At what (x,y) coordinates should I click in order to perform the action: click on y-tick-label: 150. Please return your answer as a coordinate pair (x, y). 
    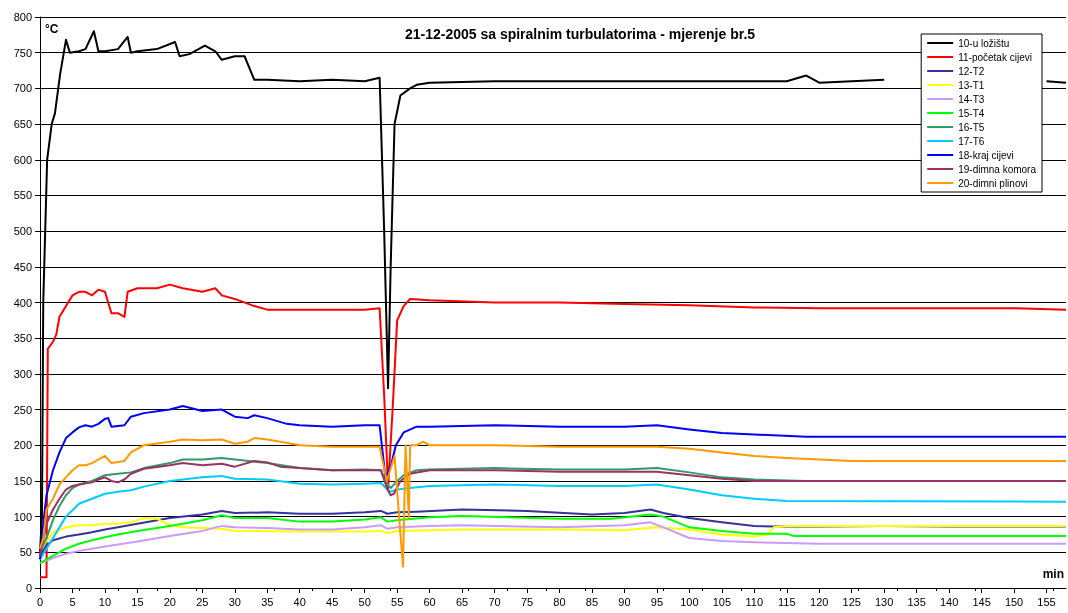
    Looking at the image, I should click on (22, 480).